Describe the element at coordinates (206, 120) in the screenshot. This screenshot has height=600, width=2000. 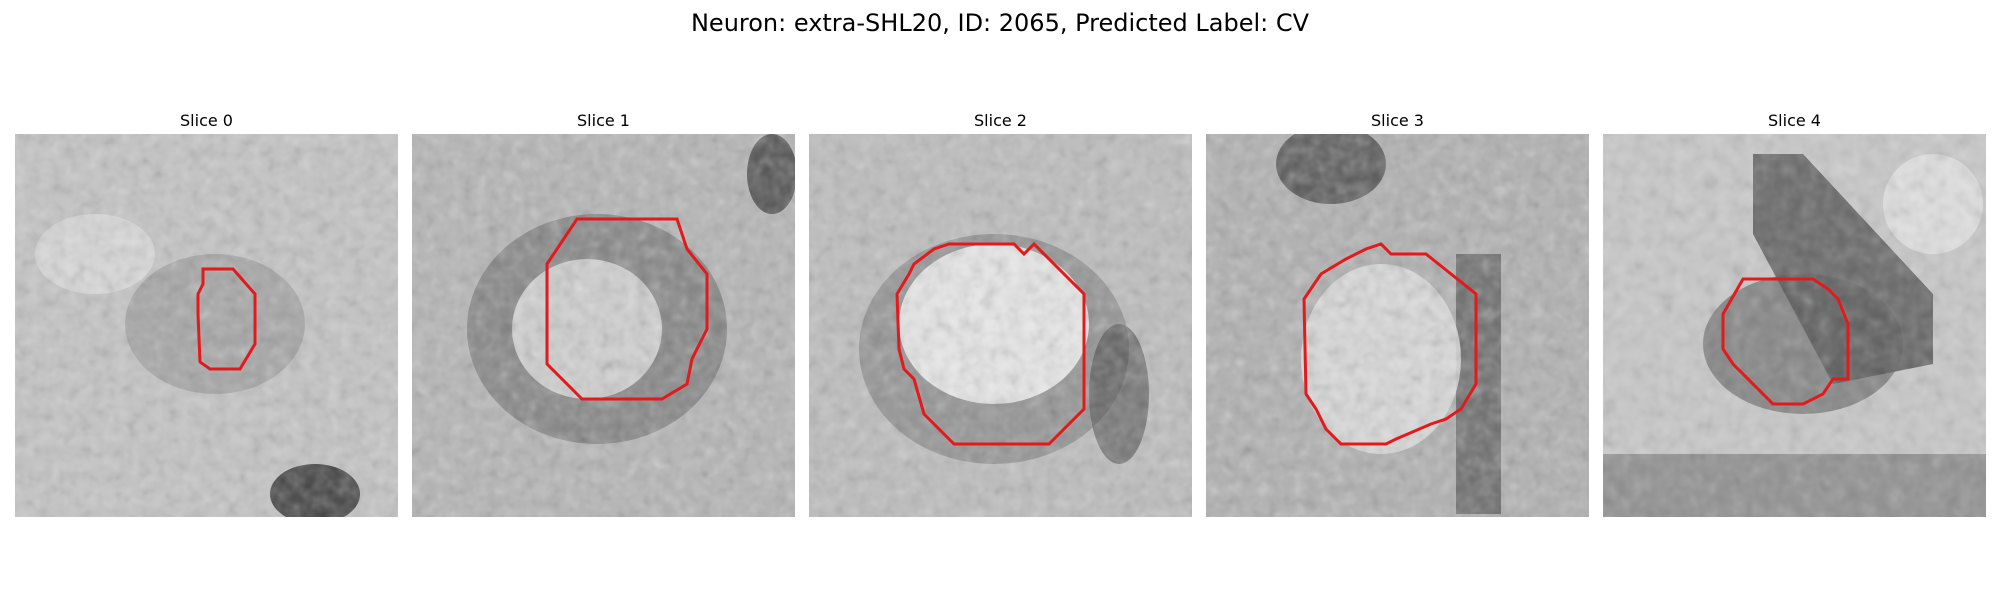
I see `slice-title-0: Slice 0` at that location.